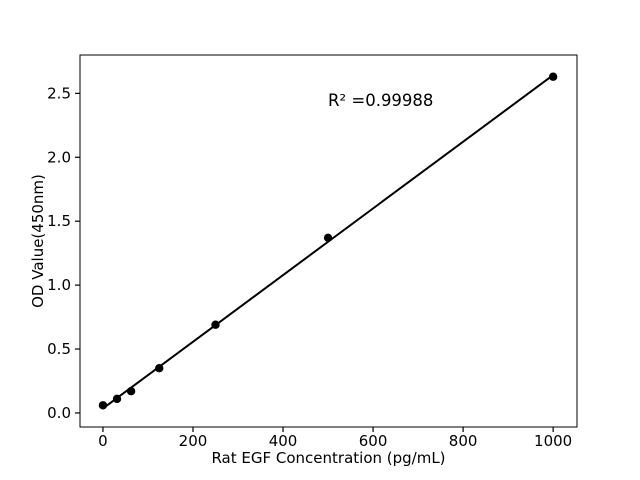 The image size is (640, 480). What do you see at coordinates (59, 221) in the screenshot?
I see `y-tick-label: 1.5` at bounding box center [59, 221].